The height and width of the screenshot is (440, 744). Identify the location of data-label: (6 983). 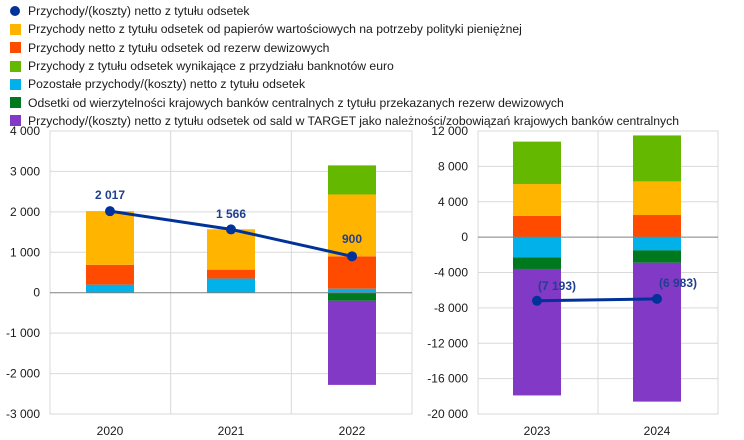
(678, 283).